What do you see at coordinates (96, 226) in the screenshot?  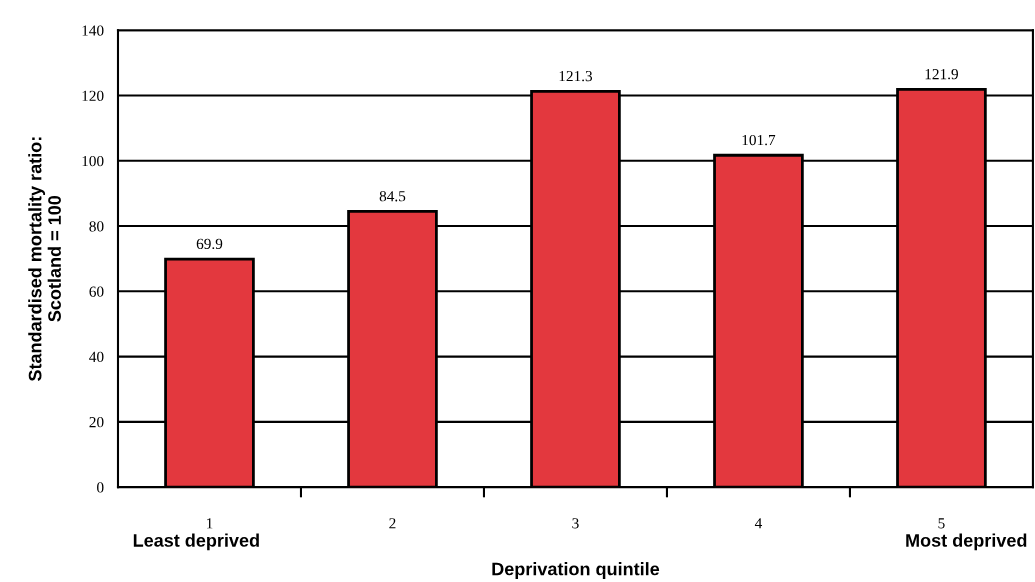 I see `y-tick-label: 80` at bounding box center [96, 226].